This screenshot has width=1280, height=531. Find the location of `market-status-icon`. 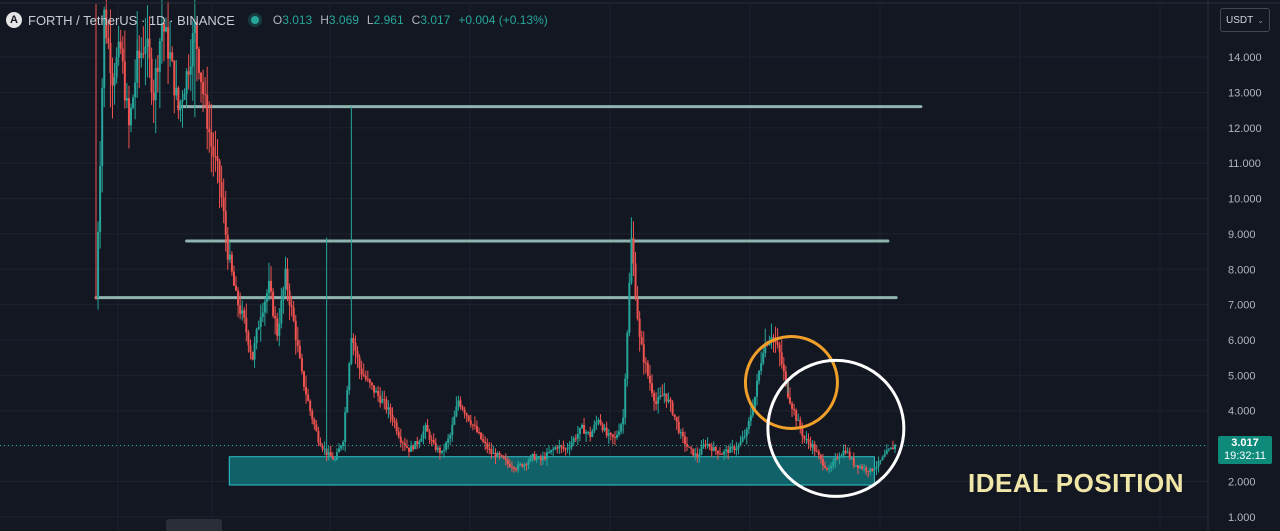

market-status-icon is located at coordinates (254, 20).